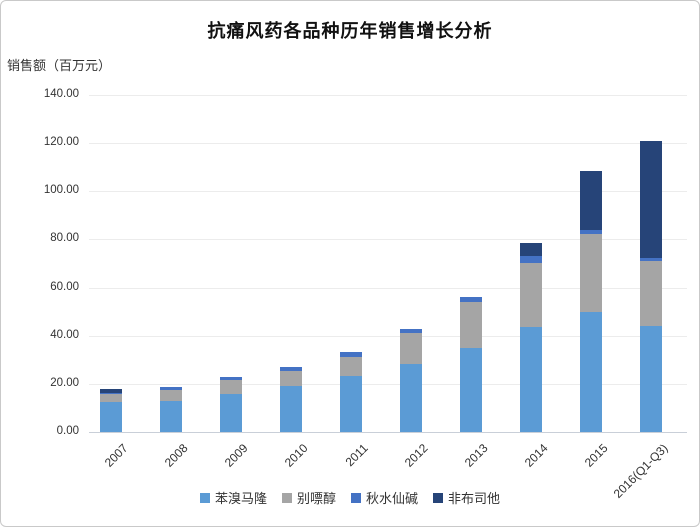 This screenshot has height=527, width=700. Describe the element at coordinates (351, 366) in the screenshot. I see `bar-segment-别嘌醇-2011` at that location.